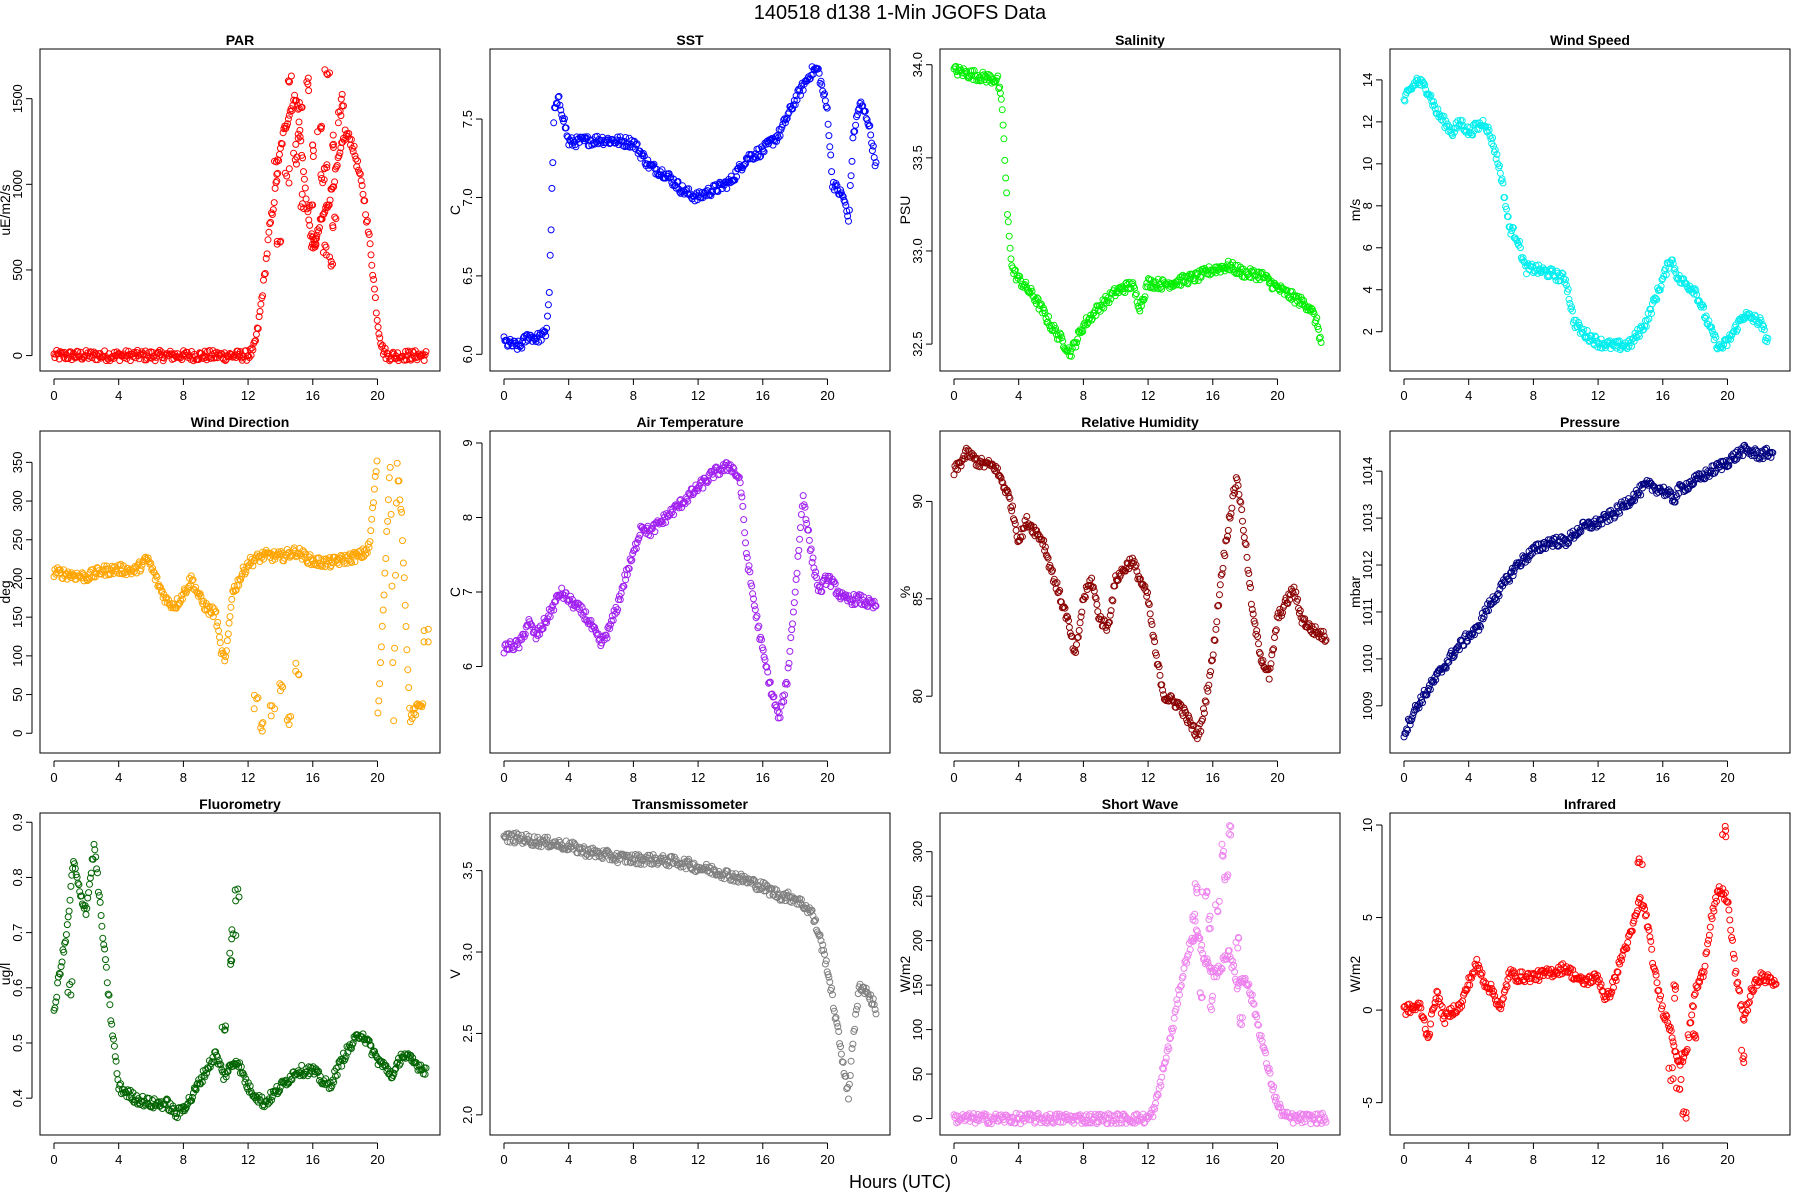 This screenshot has height=1200, width=1800. What do you see at coordinates (467, 1115) in the screenshot?
I see `y-tick-label: 2.0` at bounding box center [467, 1115].